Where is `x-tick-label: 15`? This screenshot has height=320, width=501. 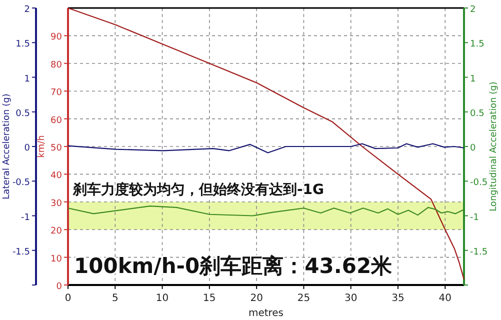 x-tick-label: 15 is located at coordinates (209, 298).